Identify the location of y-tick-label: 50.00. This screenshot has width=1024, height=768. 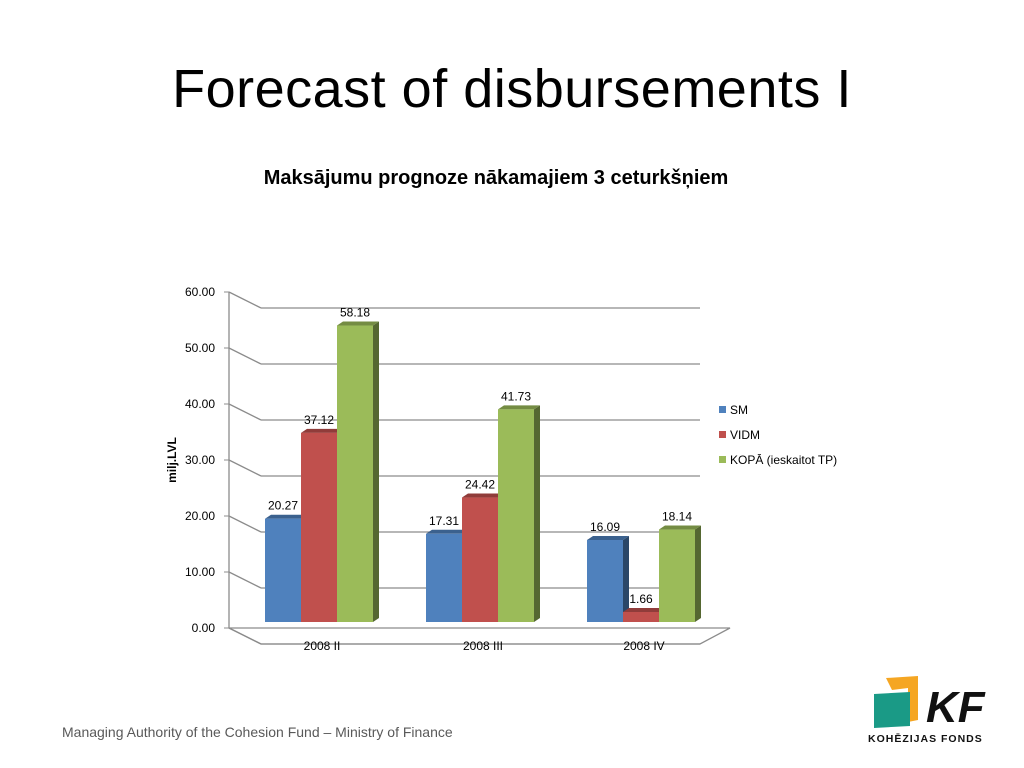
(200, 348).